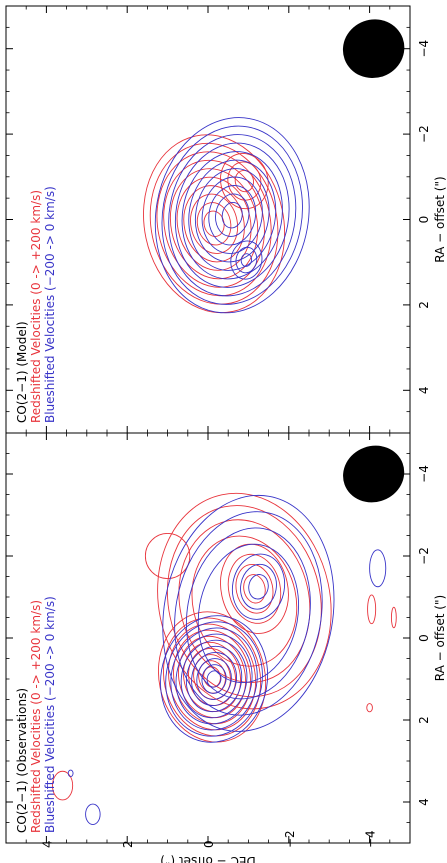 The height and width of the screenshot is (863, 447). What do you see at coordinates (22, 760) in the screenshot?
I see `chart-title: CO(2−1) (Observations)` at bounding box center [22, 760].